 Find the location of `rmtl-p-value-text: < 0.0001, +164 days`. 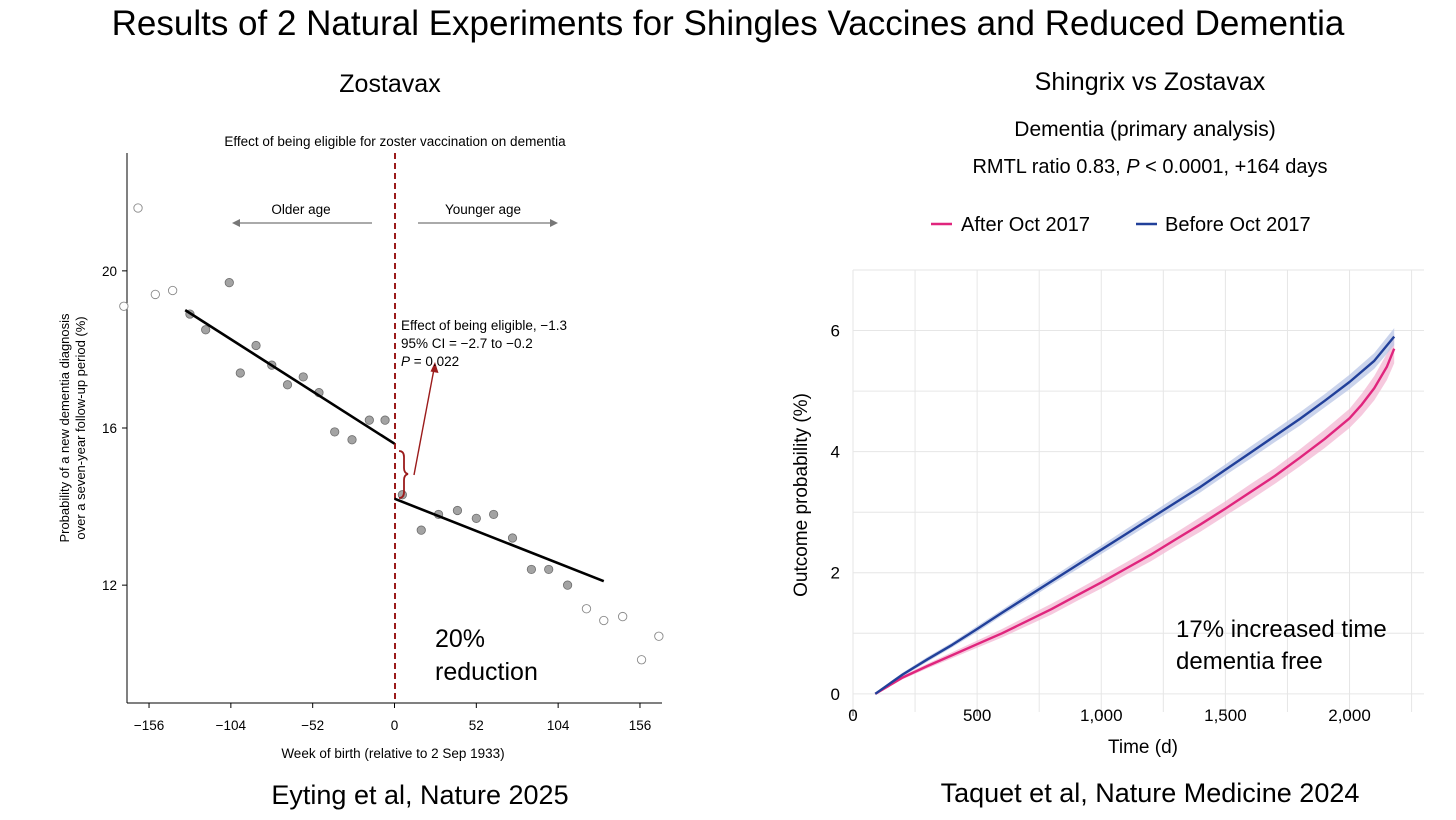

rmtl-p-value-text: < 0.0001, +164 days is located at coordinates (1233, 167).